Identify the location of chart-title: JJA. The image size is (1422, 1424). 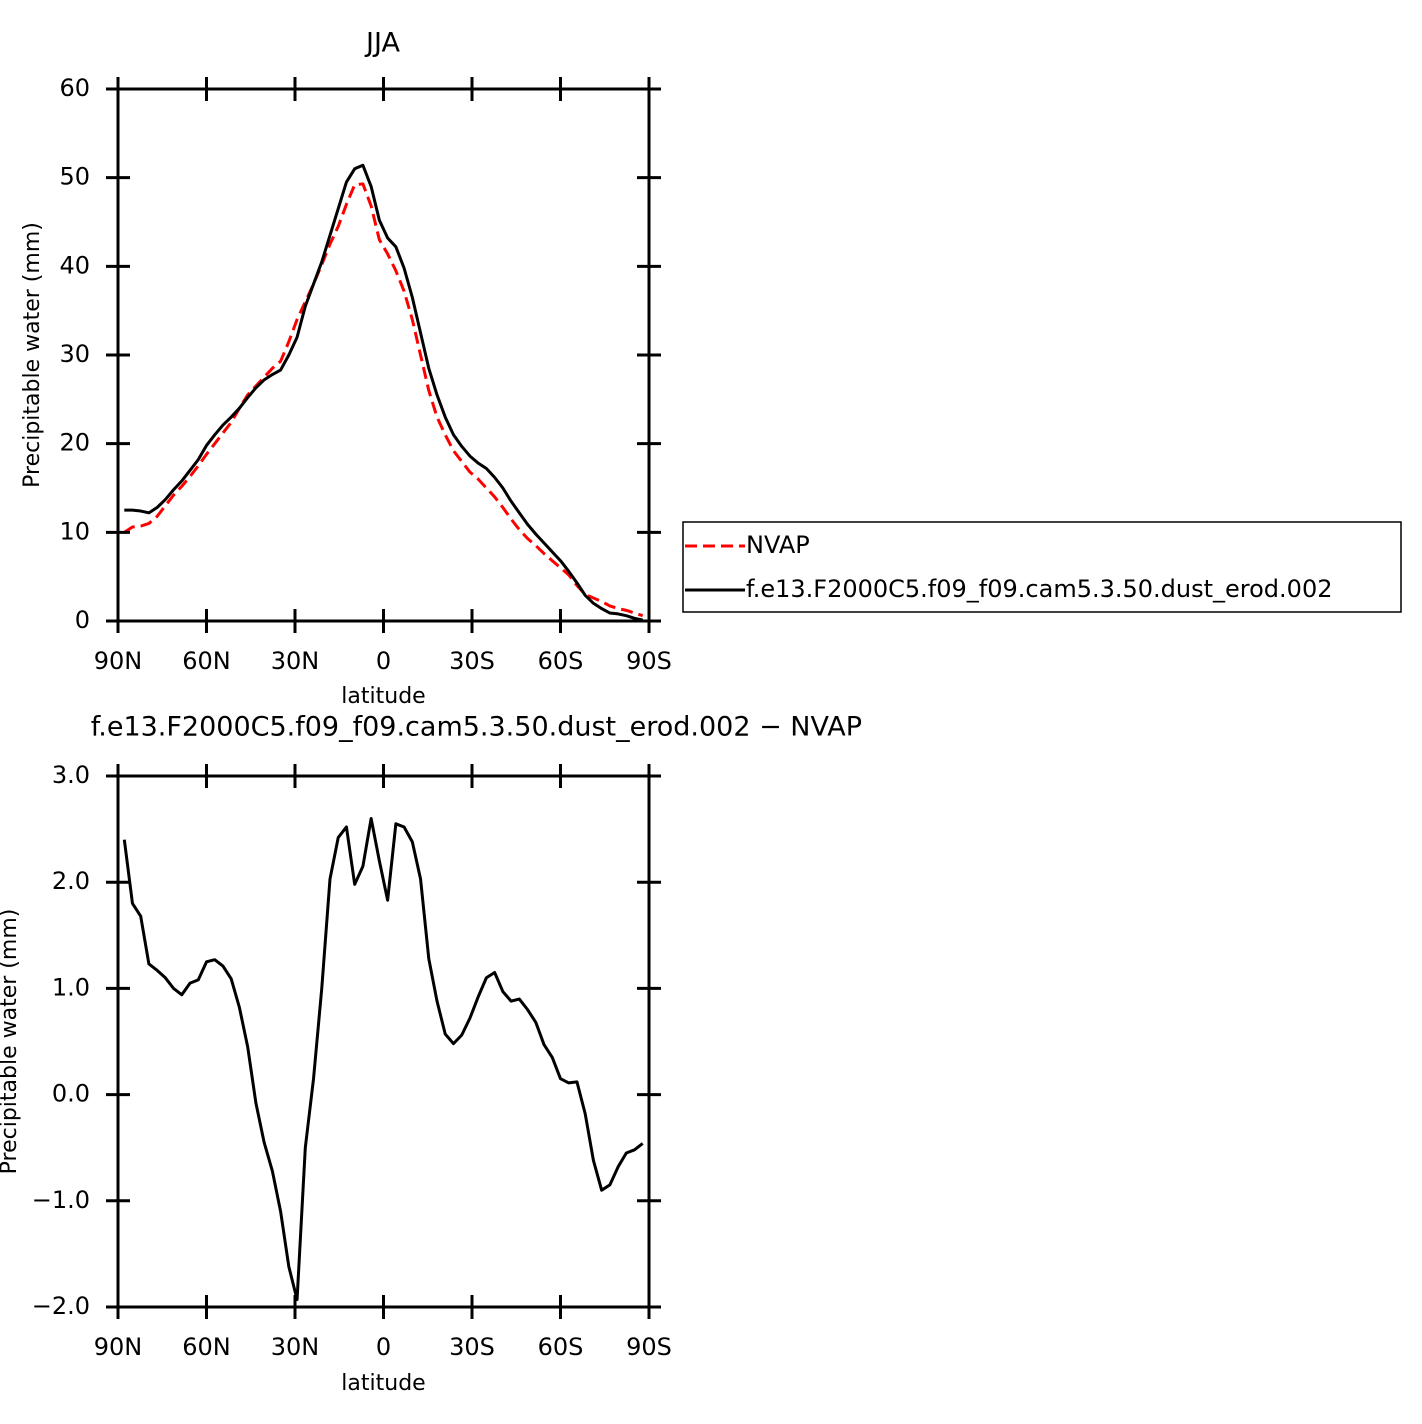
(382, 43).